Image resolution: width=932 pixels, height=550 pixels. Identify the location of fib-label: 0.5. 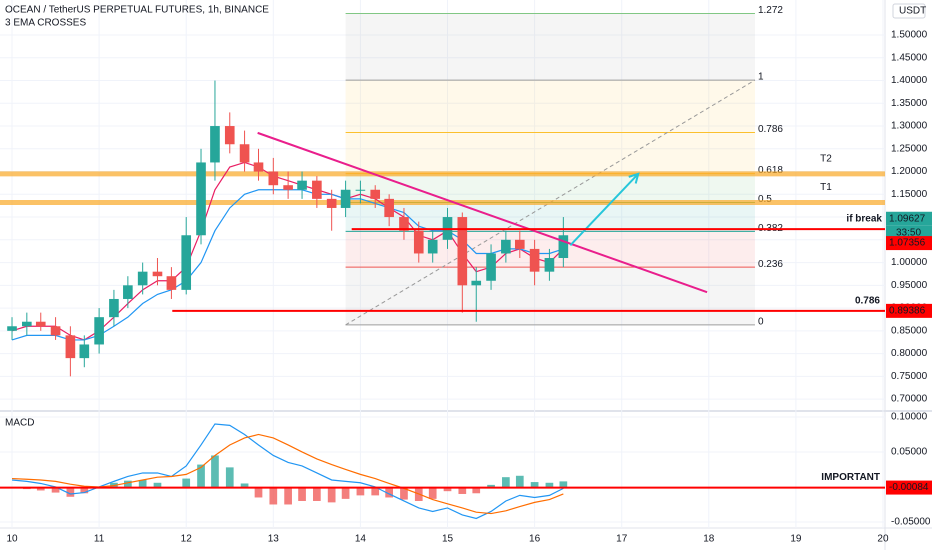
(765, 199).